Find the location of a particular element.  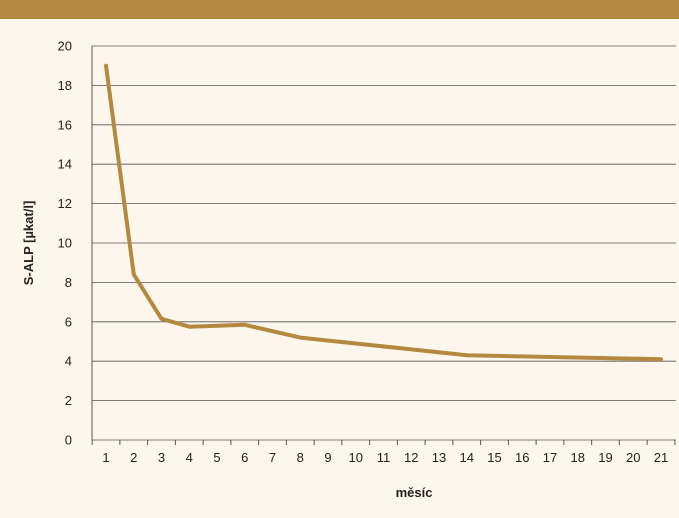

x-tick-label: 21 is located at coordinates (661, 457).